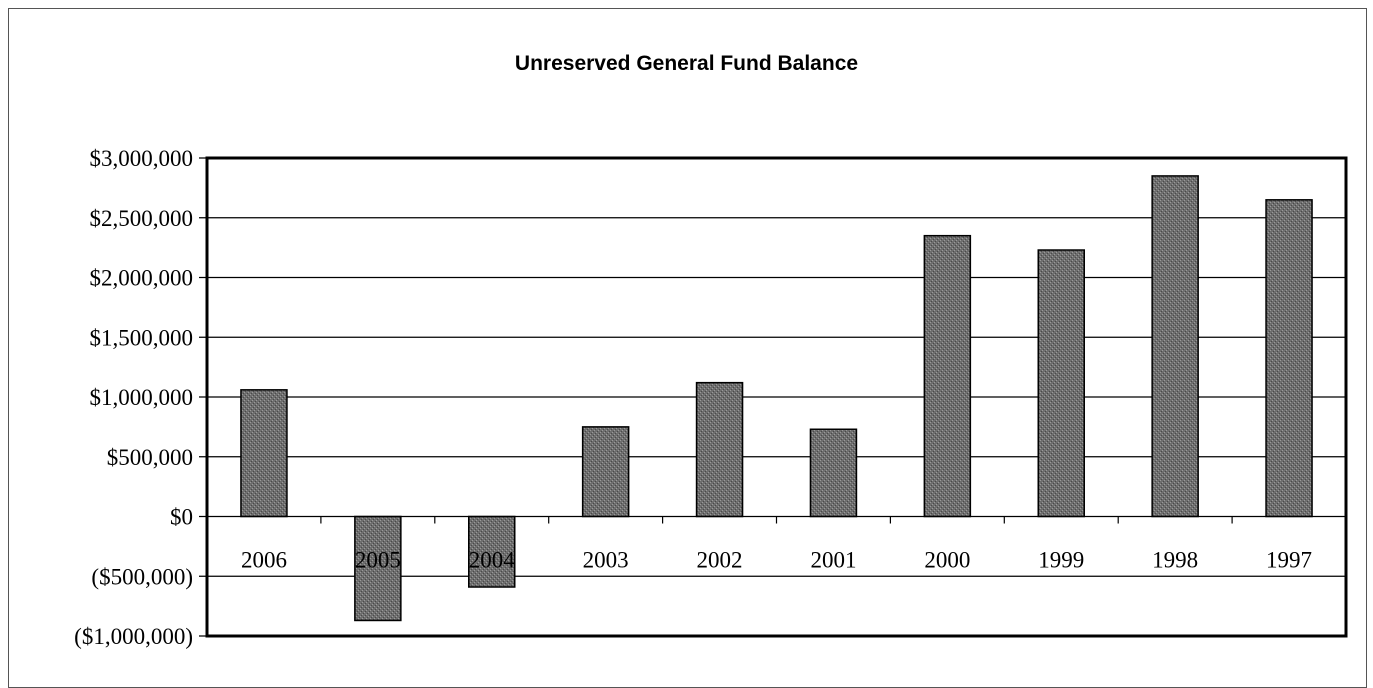  I want to click on x-tick-label: 2006, so click(264, 560).